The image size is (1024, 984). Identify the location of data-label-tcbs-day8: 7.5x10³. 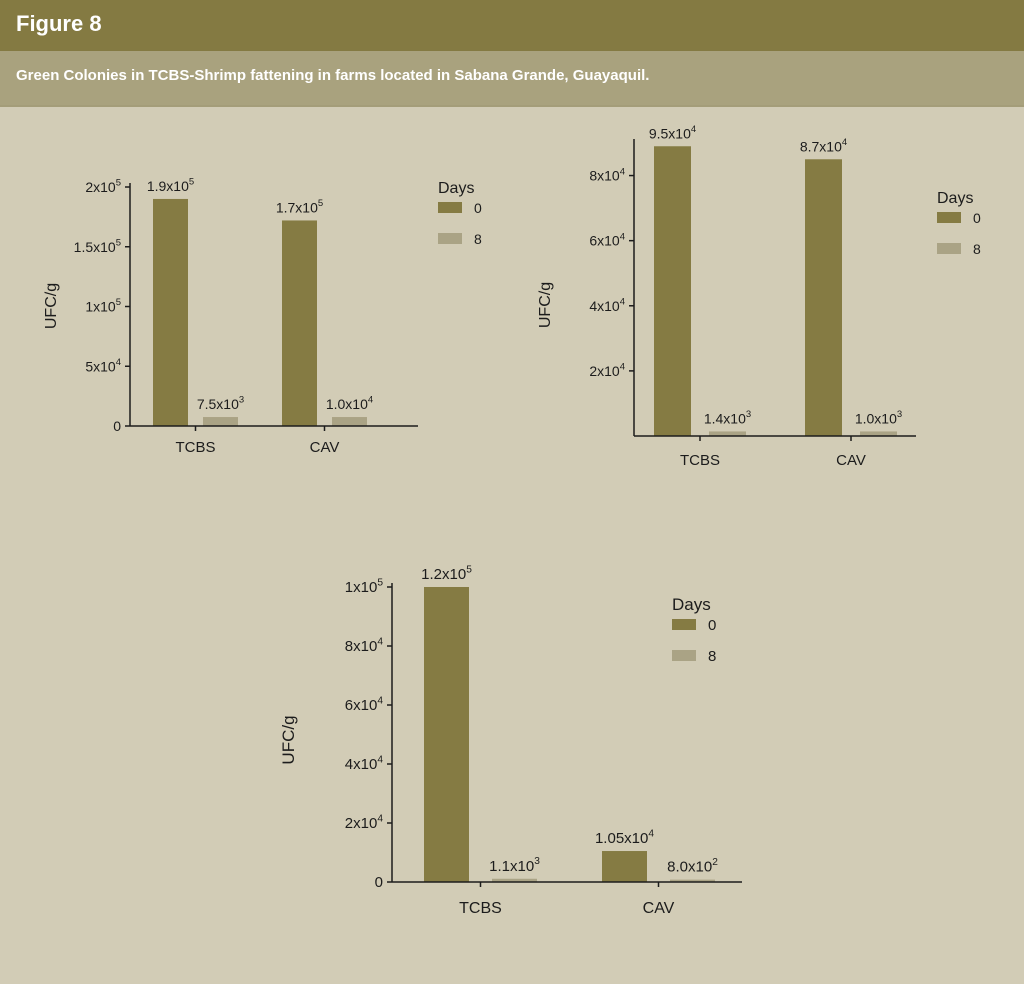
(220, 403).